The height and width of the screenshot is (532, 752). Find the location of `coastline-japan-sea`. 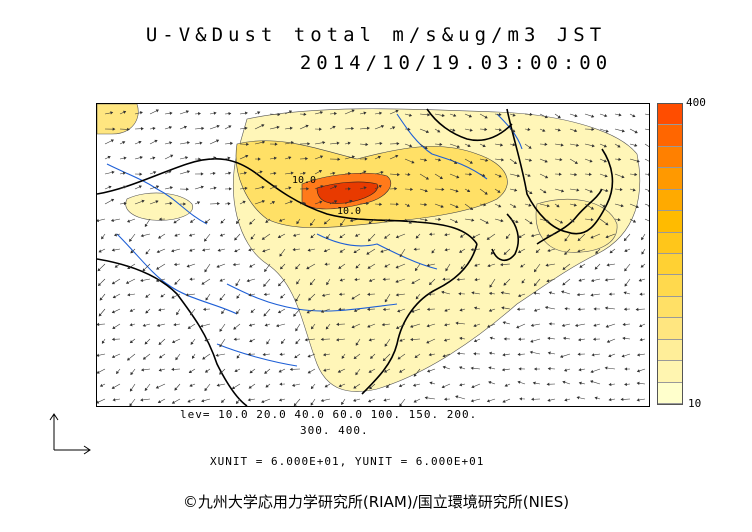

coastline-japan-sea is located at coordinates (560, 171).